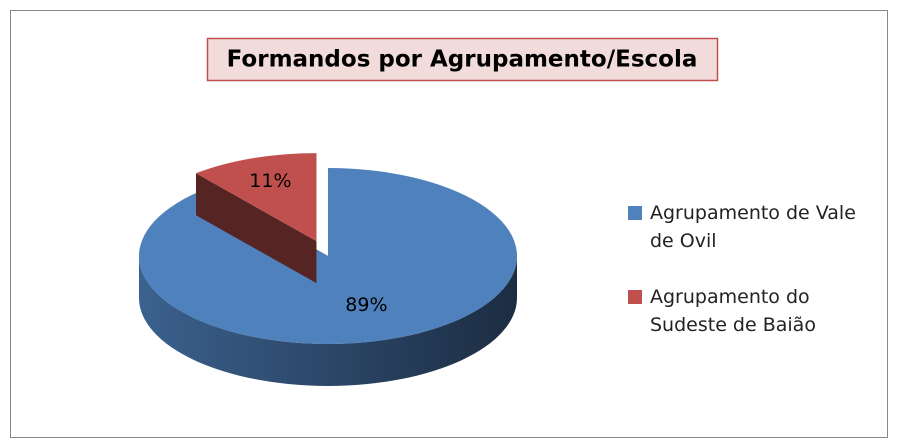 The height and width of the screenshot is (448, 898). What do you see at coordinates (328, 321) in the screenshot?
I see `slice-side` at bounding box center [328, 321].